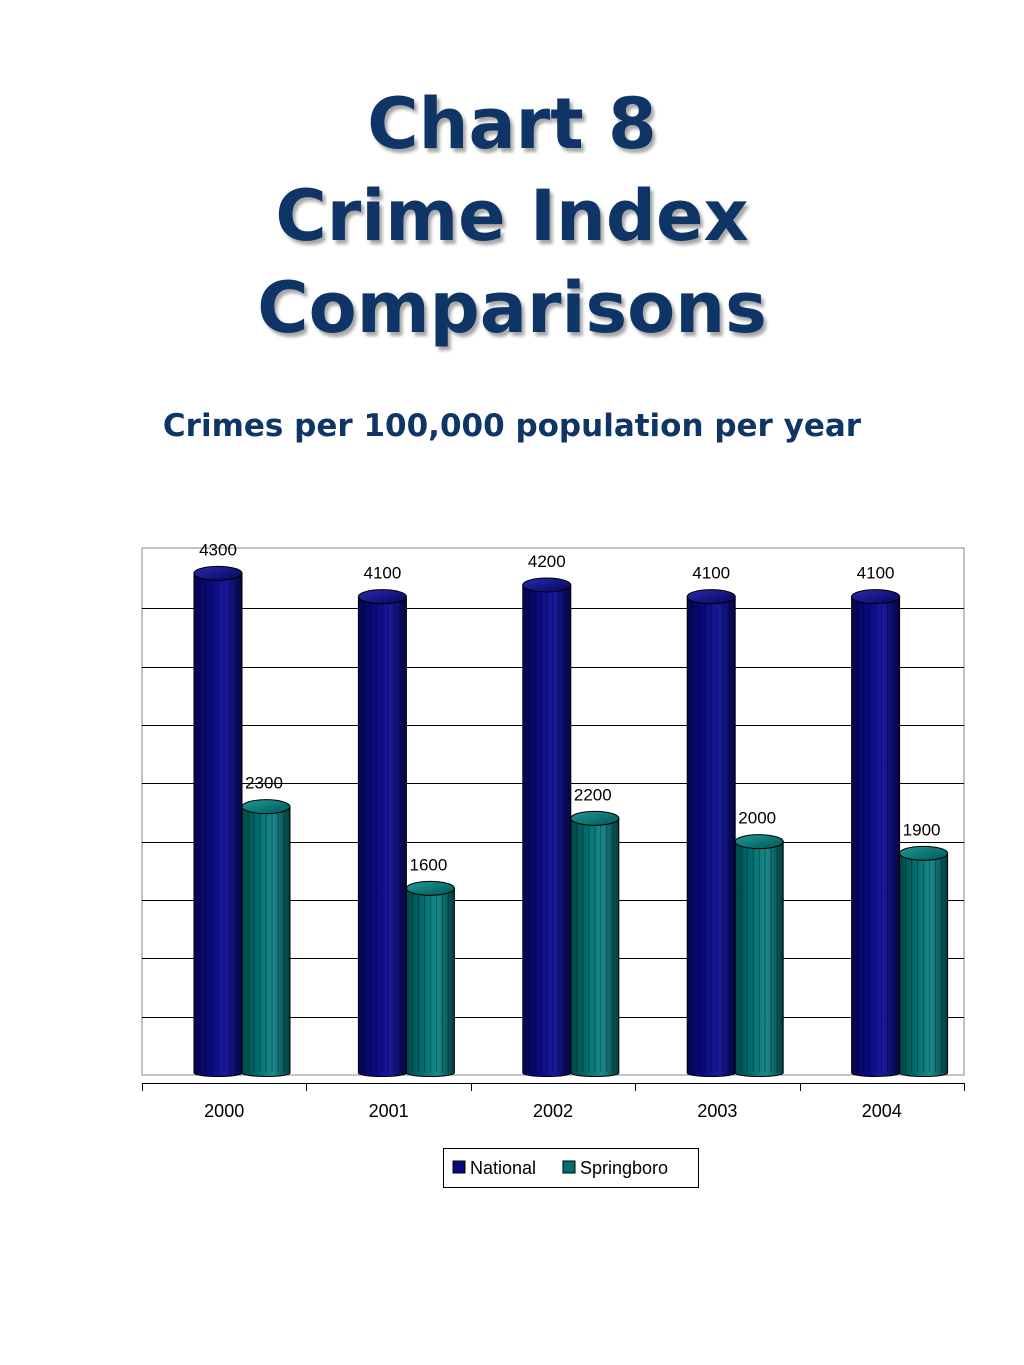 The width and height of the screenshot is (1024, 1365). Describe the element at coordinates (757, 818) in the screenshot. I see `data-label-springboro-2003: 2000` at that location.